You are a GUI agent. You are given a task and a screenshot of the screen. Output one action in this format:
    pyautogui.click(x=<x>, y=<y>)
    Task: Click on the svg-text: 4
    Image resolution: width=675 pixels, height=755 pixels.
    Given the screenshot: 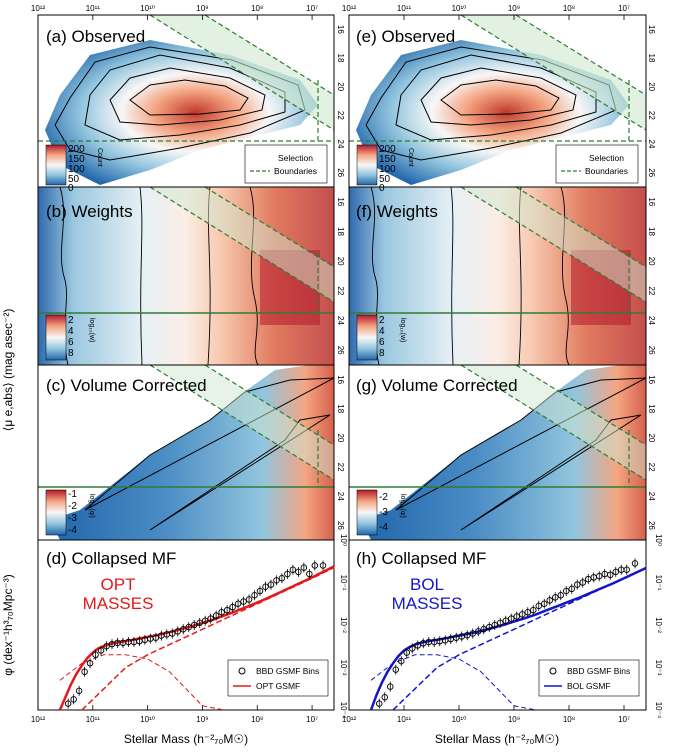 What is the action you would take?
    pyautogui.click(x=382, y=331)
    